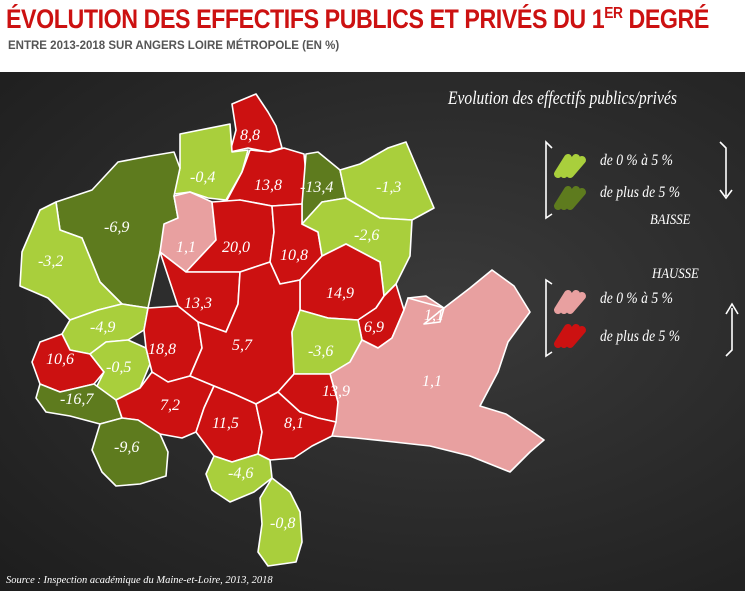 The height and width of the screenshot is (591, 745). What do you see at coordinates (170, 405) in the screenshot?
I see `label-7-2: 7,2` at bounding box center [170, 405].